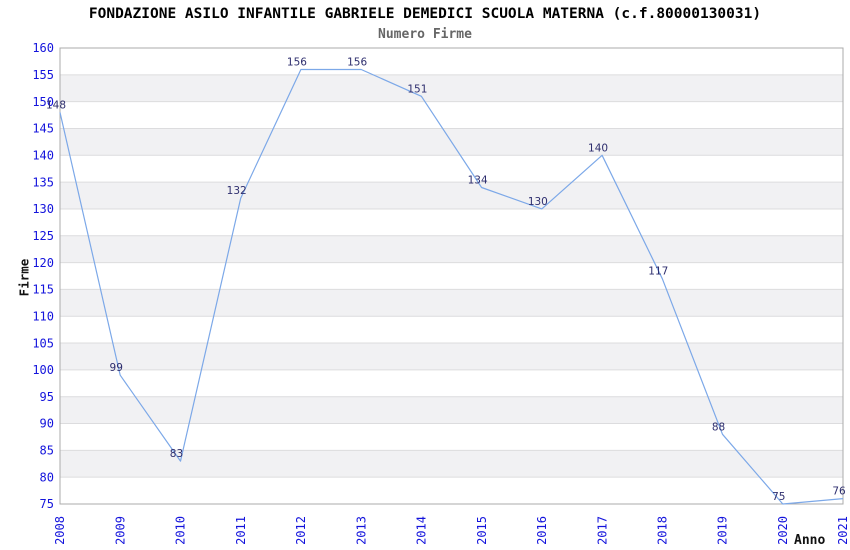 The image size is (850, 550). Describe the element at coordinates (237, 191) in the screenshot. I see `data-point-label: 132` at that location.